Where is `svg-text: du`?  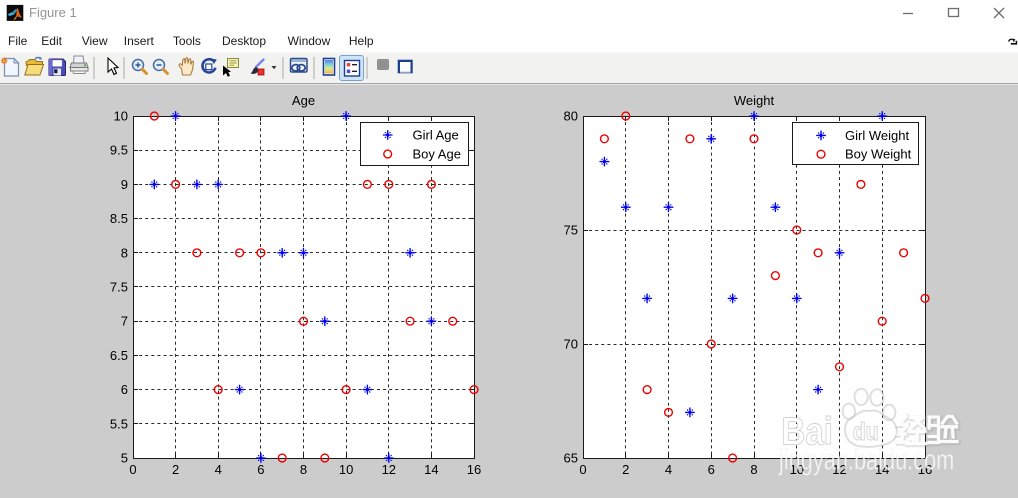
svg-text: du is located at coordinates (866, 431).